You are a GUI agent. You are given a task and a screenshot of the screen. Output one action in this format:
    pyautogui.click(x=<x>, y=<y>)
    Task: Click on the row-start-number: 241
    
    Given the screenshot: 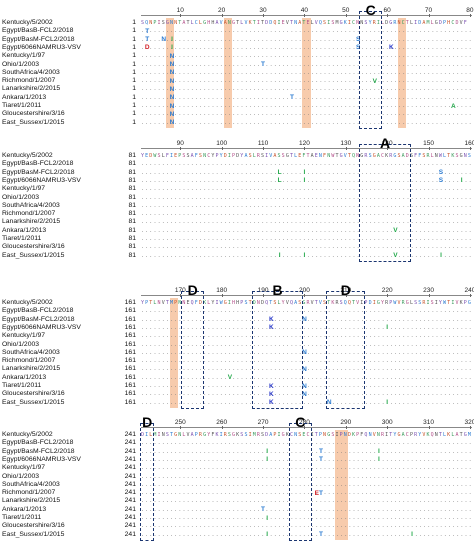 What is the action you would take?
    pyautogui.click(x=130, y=526)
    